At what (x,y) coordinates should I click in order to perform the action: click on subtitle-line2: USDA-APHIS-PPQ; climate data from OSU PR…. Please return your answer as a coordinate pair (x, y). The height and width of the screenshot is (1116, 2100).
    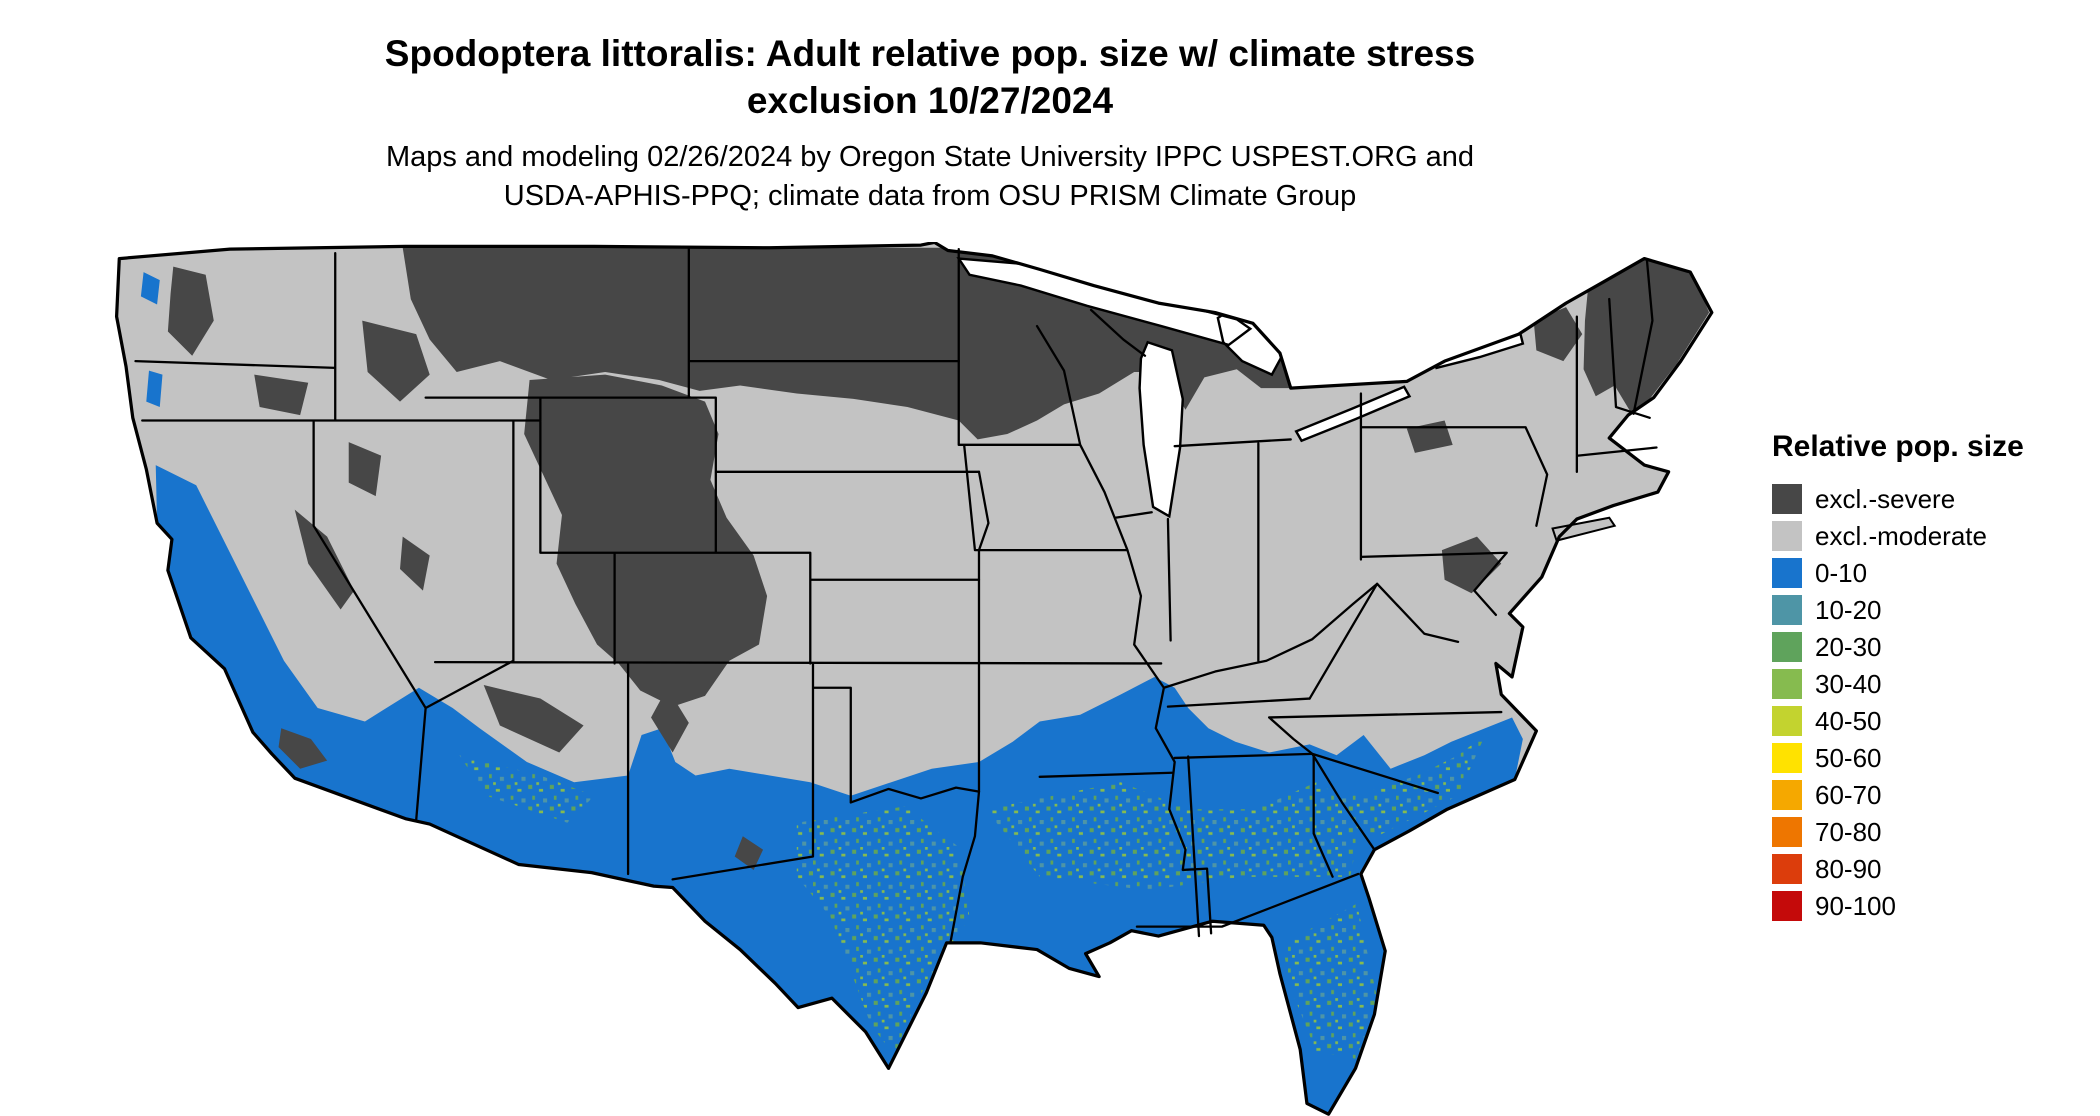
    Looking at the image, I should click on (930, 196).